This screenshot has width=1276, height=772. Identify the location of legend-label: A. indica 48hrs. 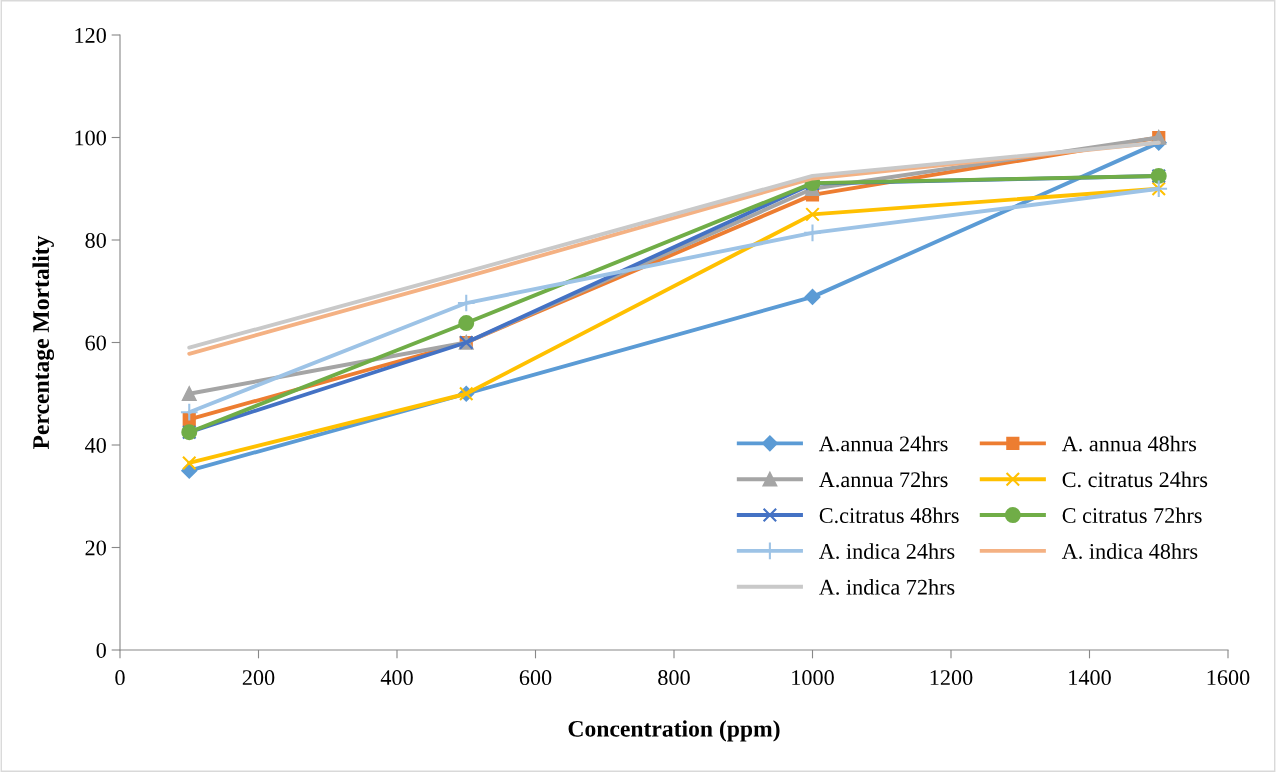
(1129, 551).